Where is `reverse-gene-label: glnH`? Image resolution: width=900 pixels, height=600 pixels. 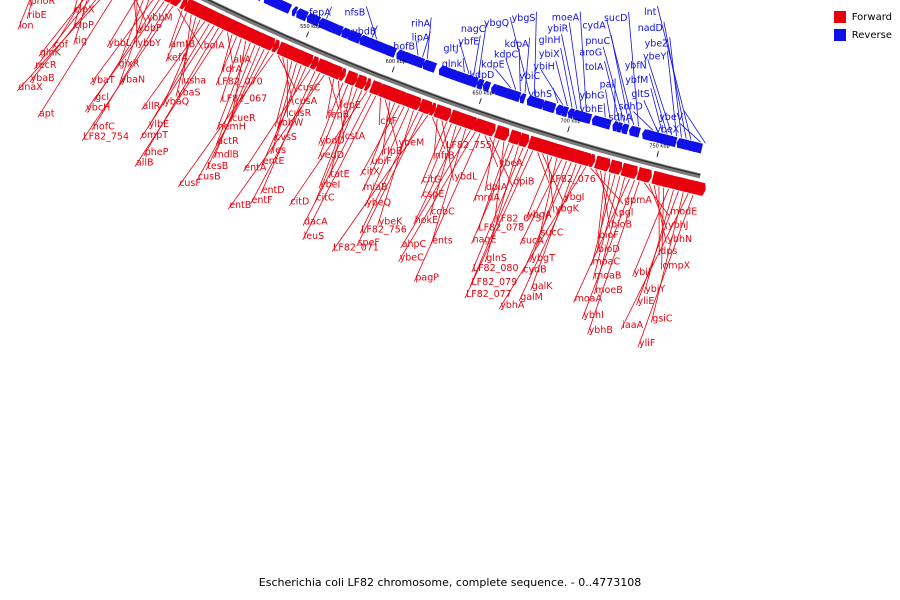 reverse-gene-label: glnH is located at coordinates (550, 40).